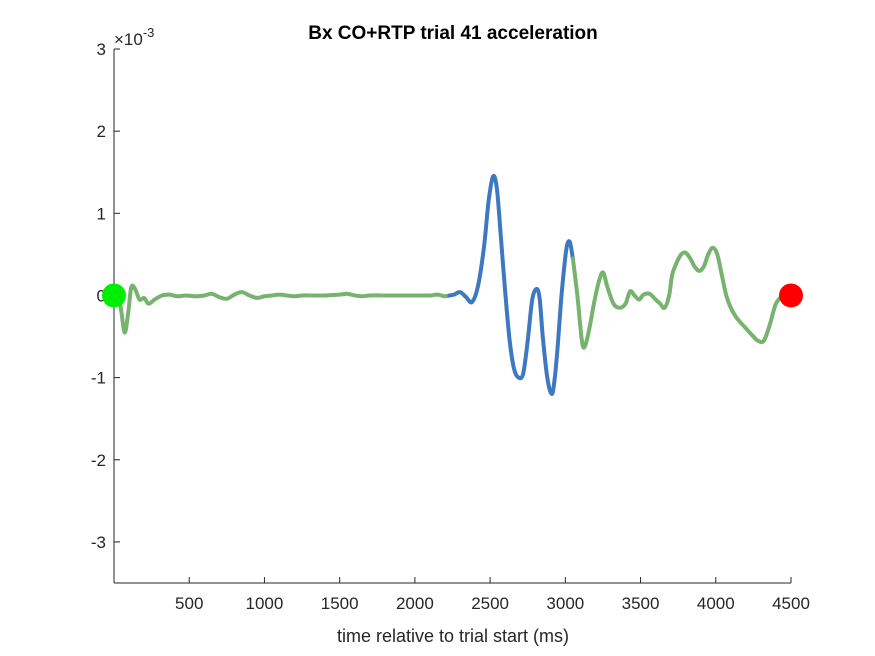 The width and height of the screenshot is (875, 656). I want to click on x-tick-label: 3500, so click(641, 603).